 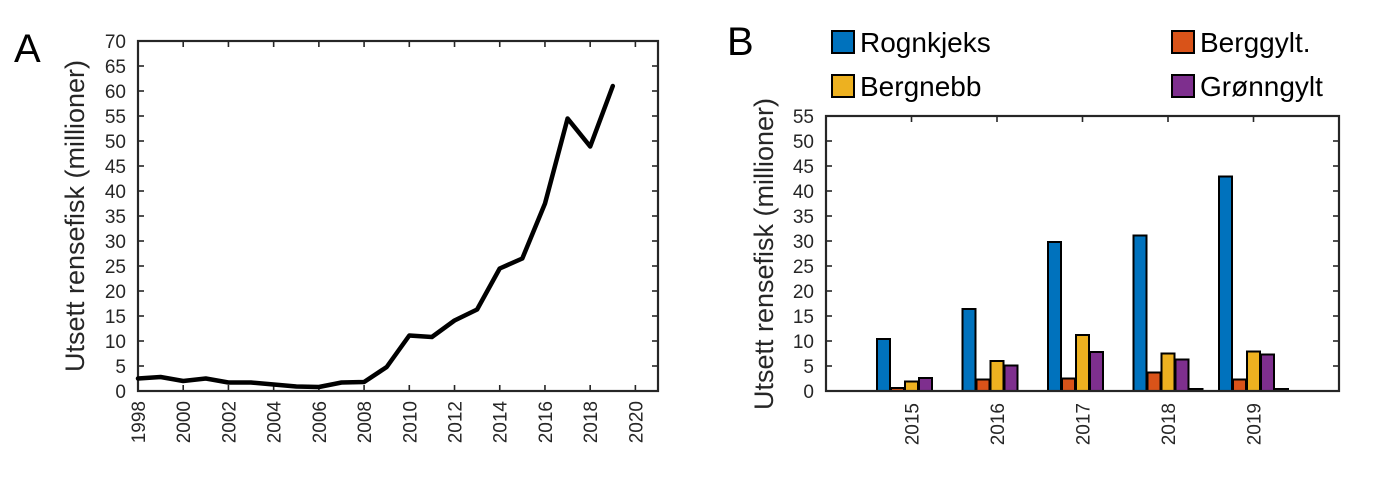 I want to click on chart-b-ytick-label: 55, so click(x=803, y=117).